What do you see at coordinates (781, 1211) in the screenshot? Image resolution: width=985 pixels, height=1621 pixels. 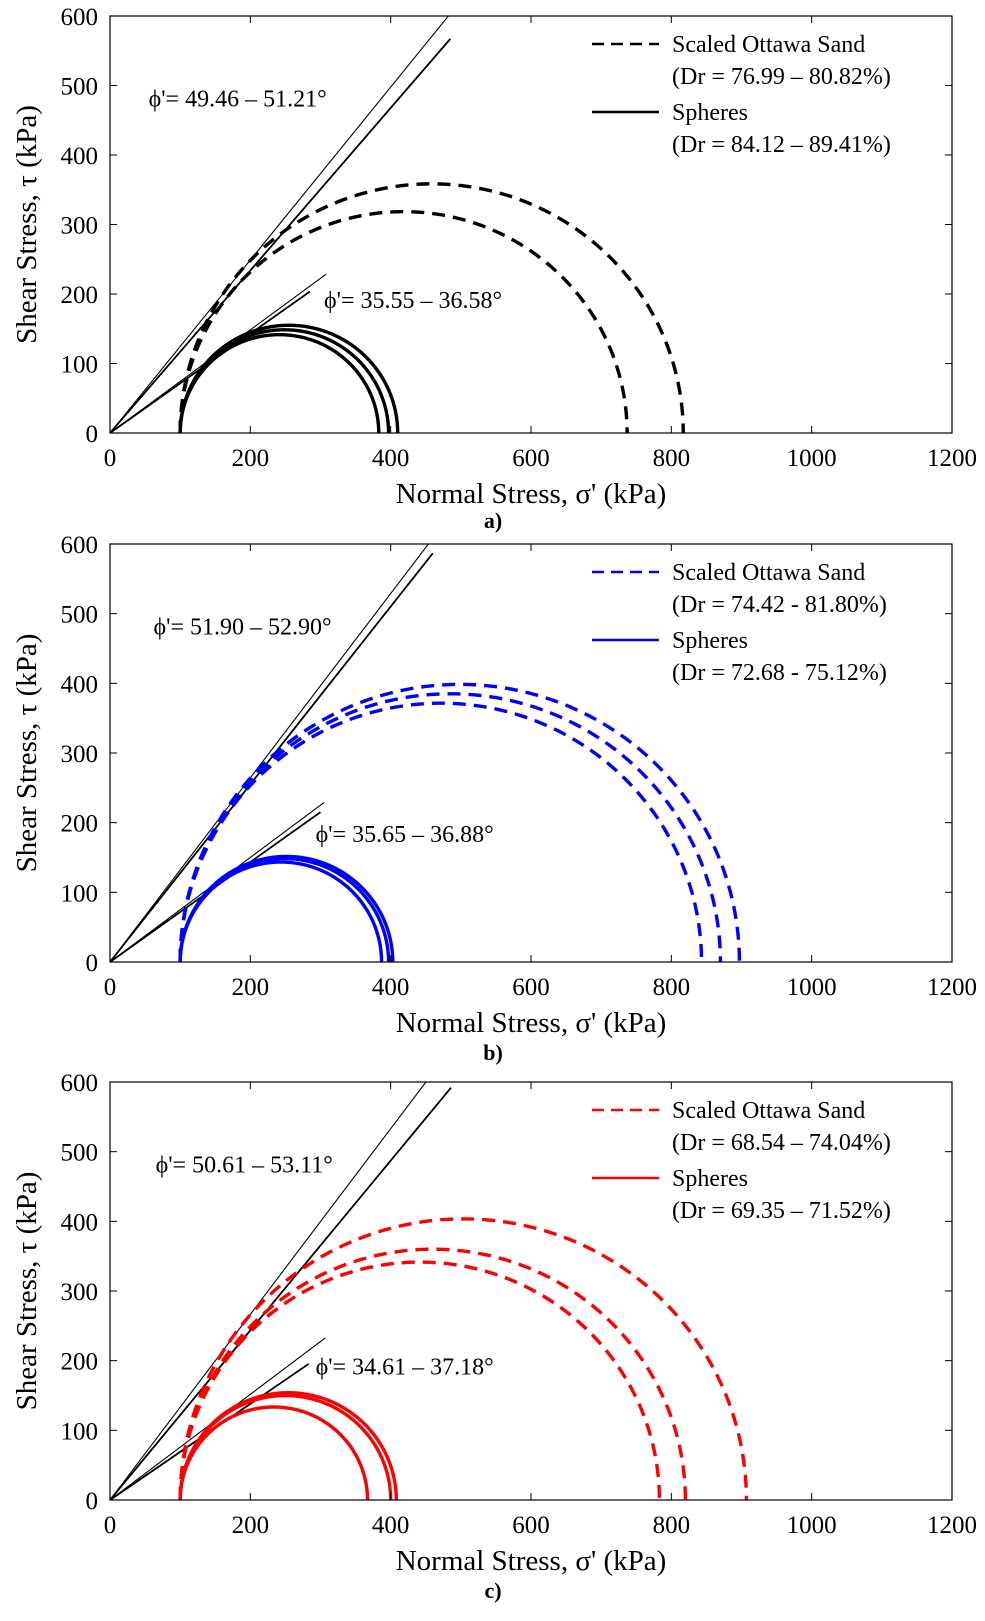 I see `legend-sublabel: (Dr = 69.35 – 71.52%)` at bounding box center [781, 1211].